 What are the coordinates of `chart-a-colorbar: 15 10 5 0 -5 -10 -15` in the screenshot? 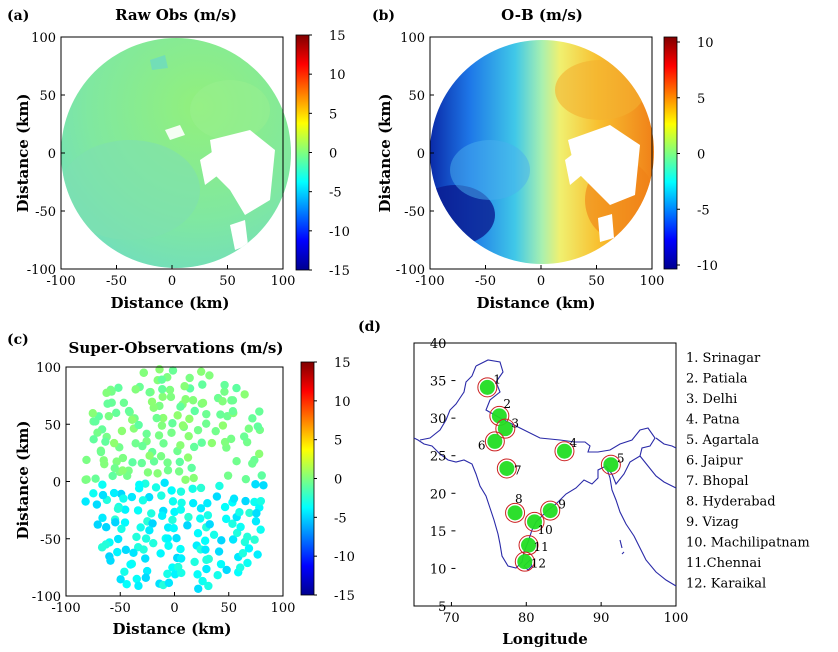 It's located at (322, 154).